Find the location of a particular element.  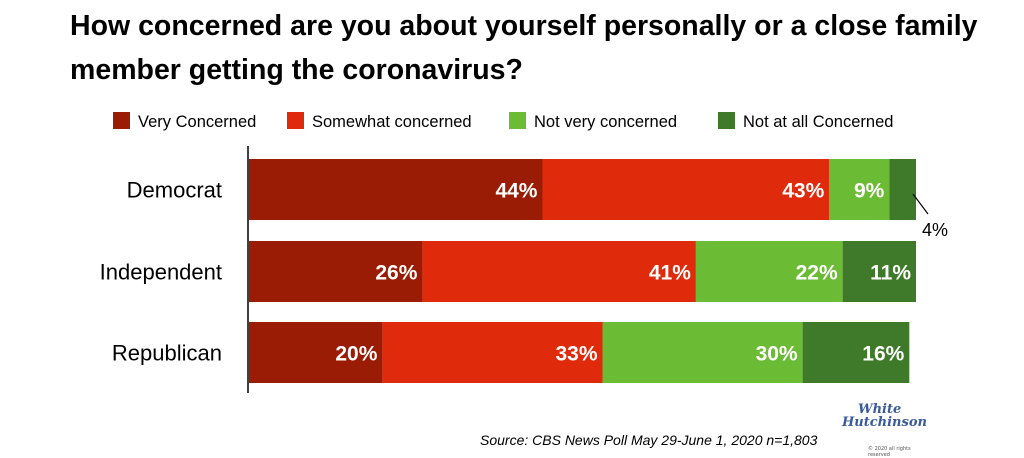

data-label-democrat-somewhat-concerned: 43% is located at coordinates (803, 191).